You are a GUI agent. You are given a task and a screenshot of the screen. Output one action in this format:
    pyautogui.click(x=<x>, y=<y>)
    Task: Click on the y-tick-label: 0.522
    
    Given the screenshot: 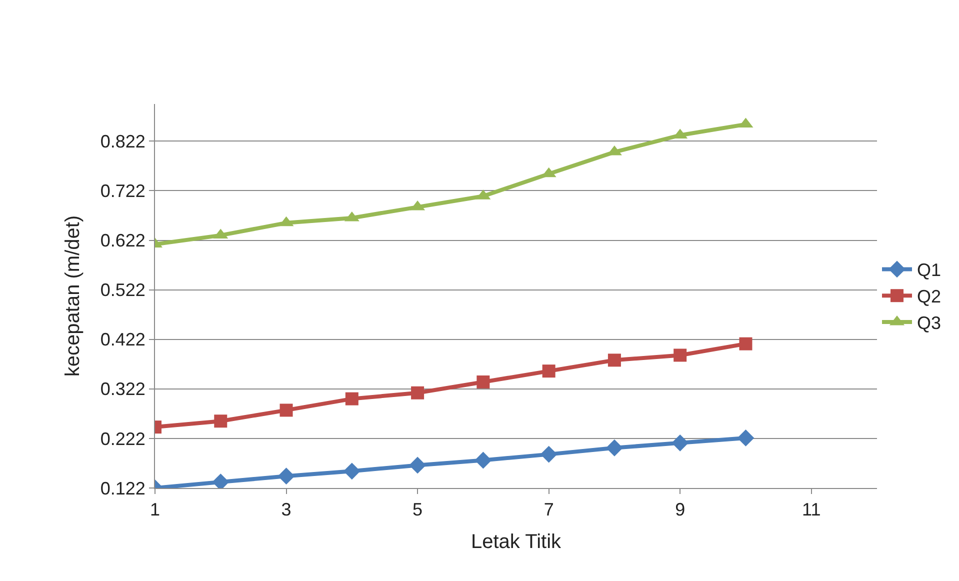 What is the action you would take?
    pyautogui.click(x=123, y=290)
    